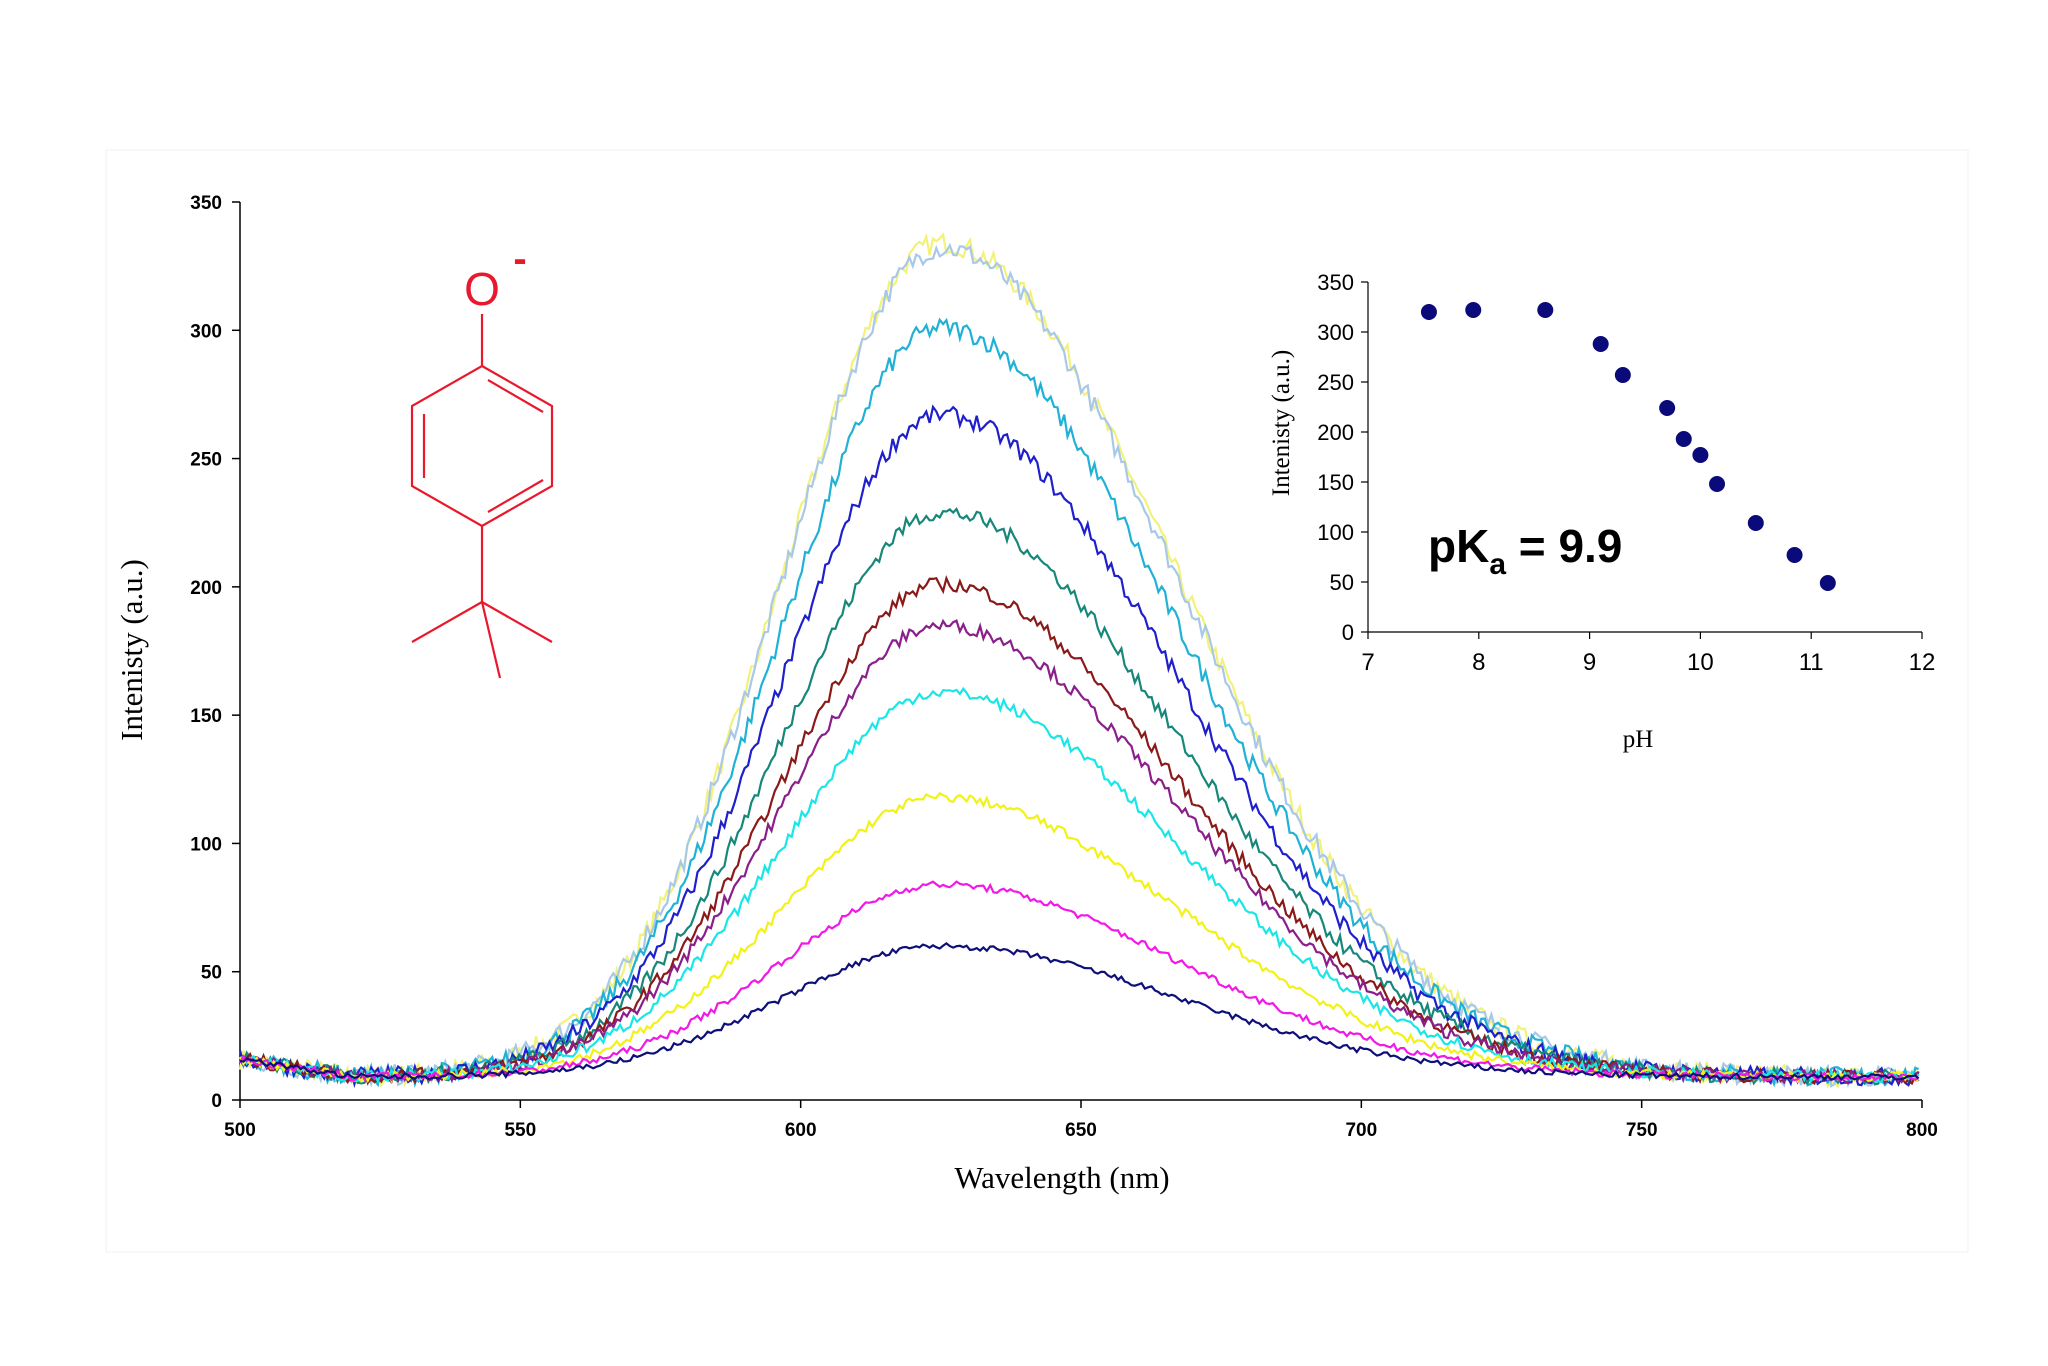 The image size is (2048, 1366). I want to click on main-y-tick-label: 200, so click(206, 588).